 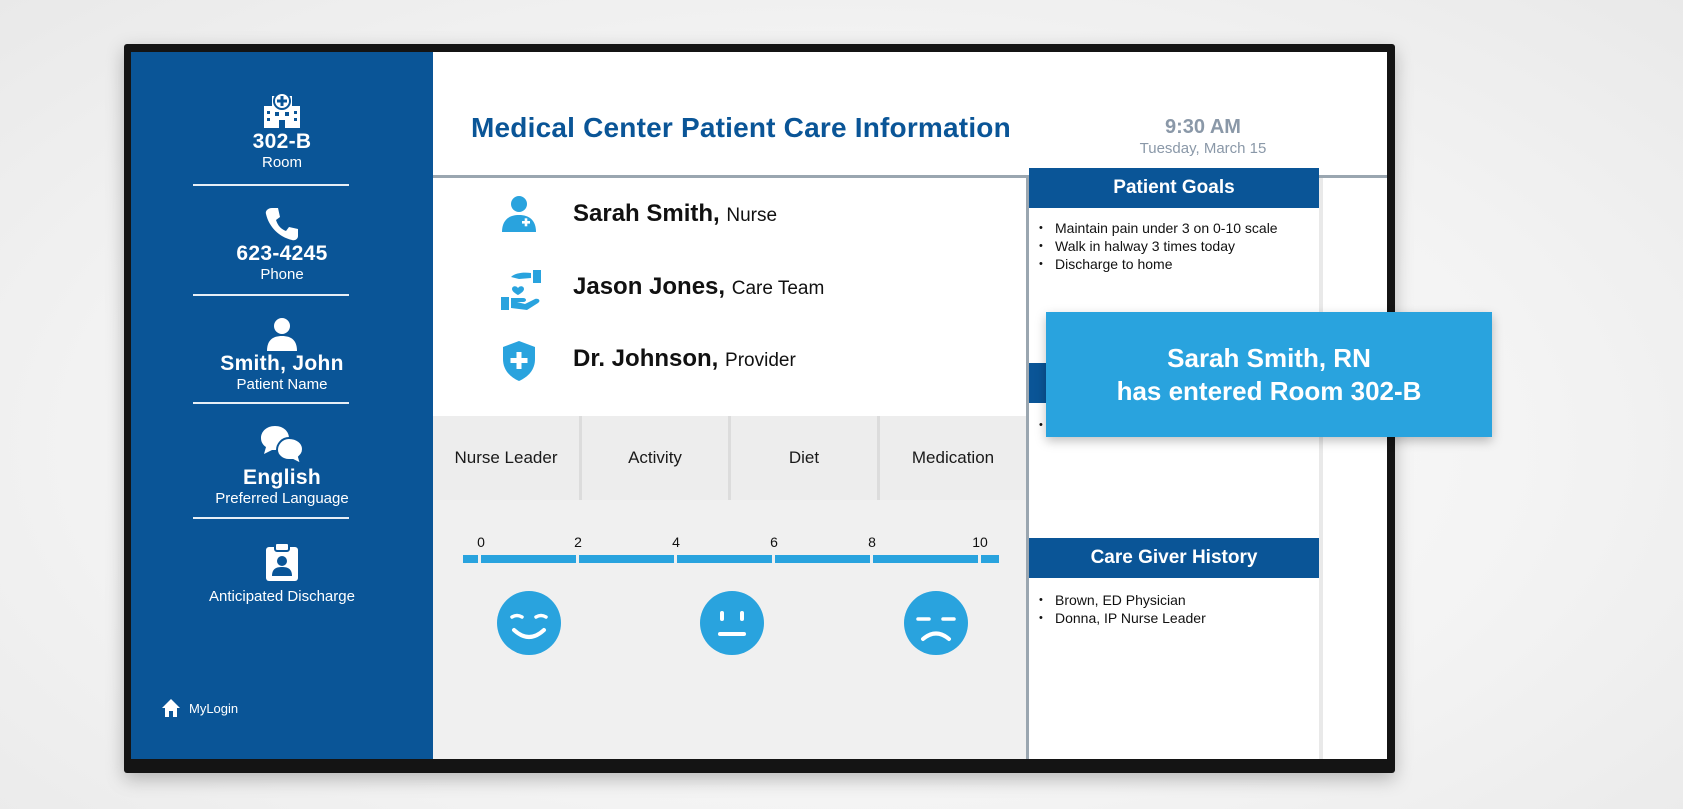 I want to click on shield-cross-icon, so click(x=519, y=361).